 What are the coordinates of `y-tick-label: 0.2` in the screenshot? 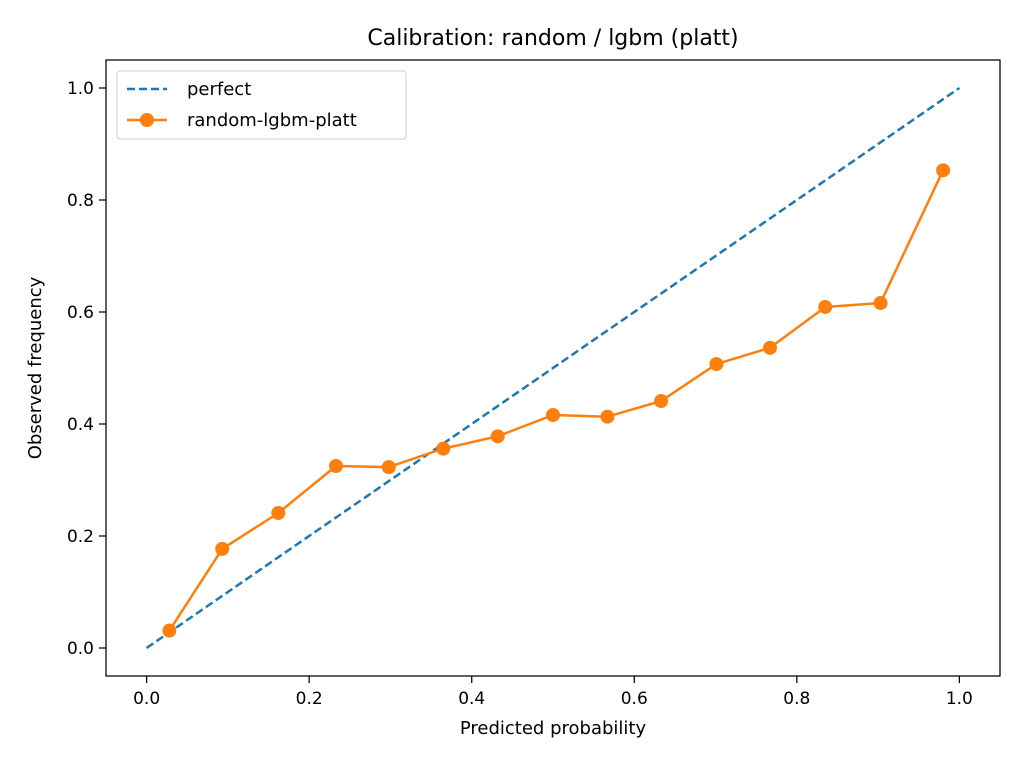 It's located at (80, 537).